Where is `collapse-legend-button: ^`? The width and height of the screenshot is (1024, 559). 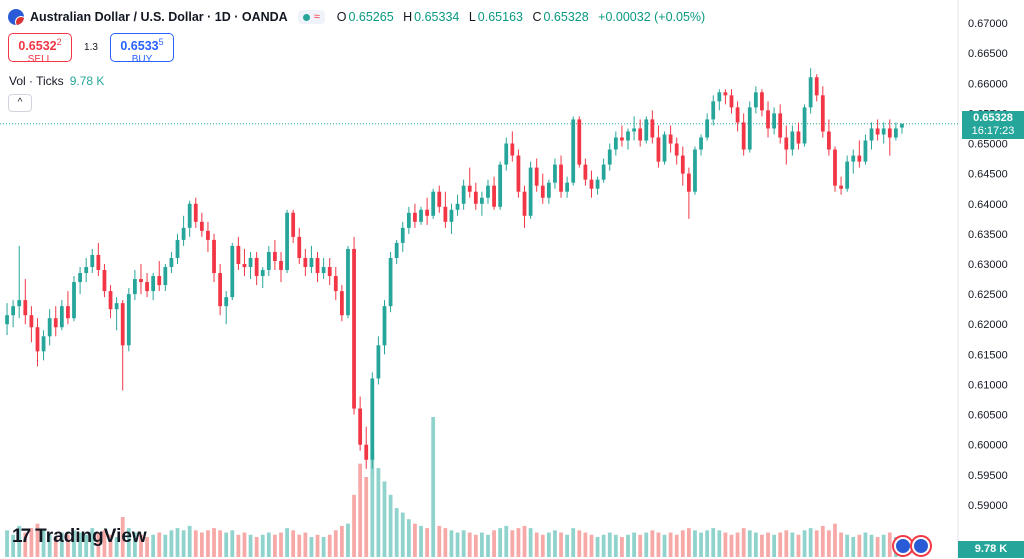 collapse-legend-button: ^ is located at coordinates (20, 103).